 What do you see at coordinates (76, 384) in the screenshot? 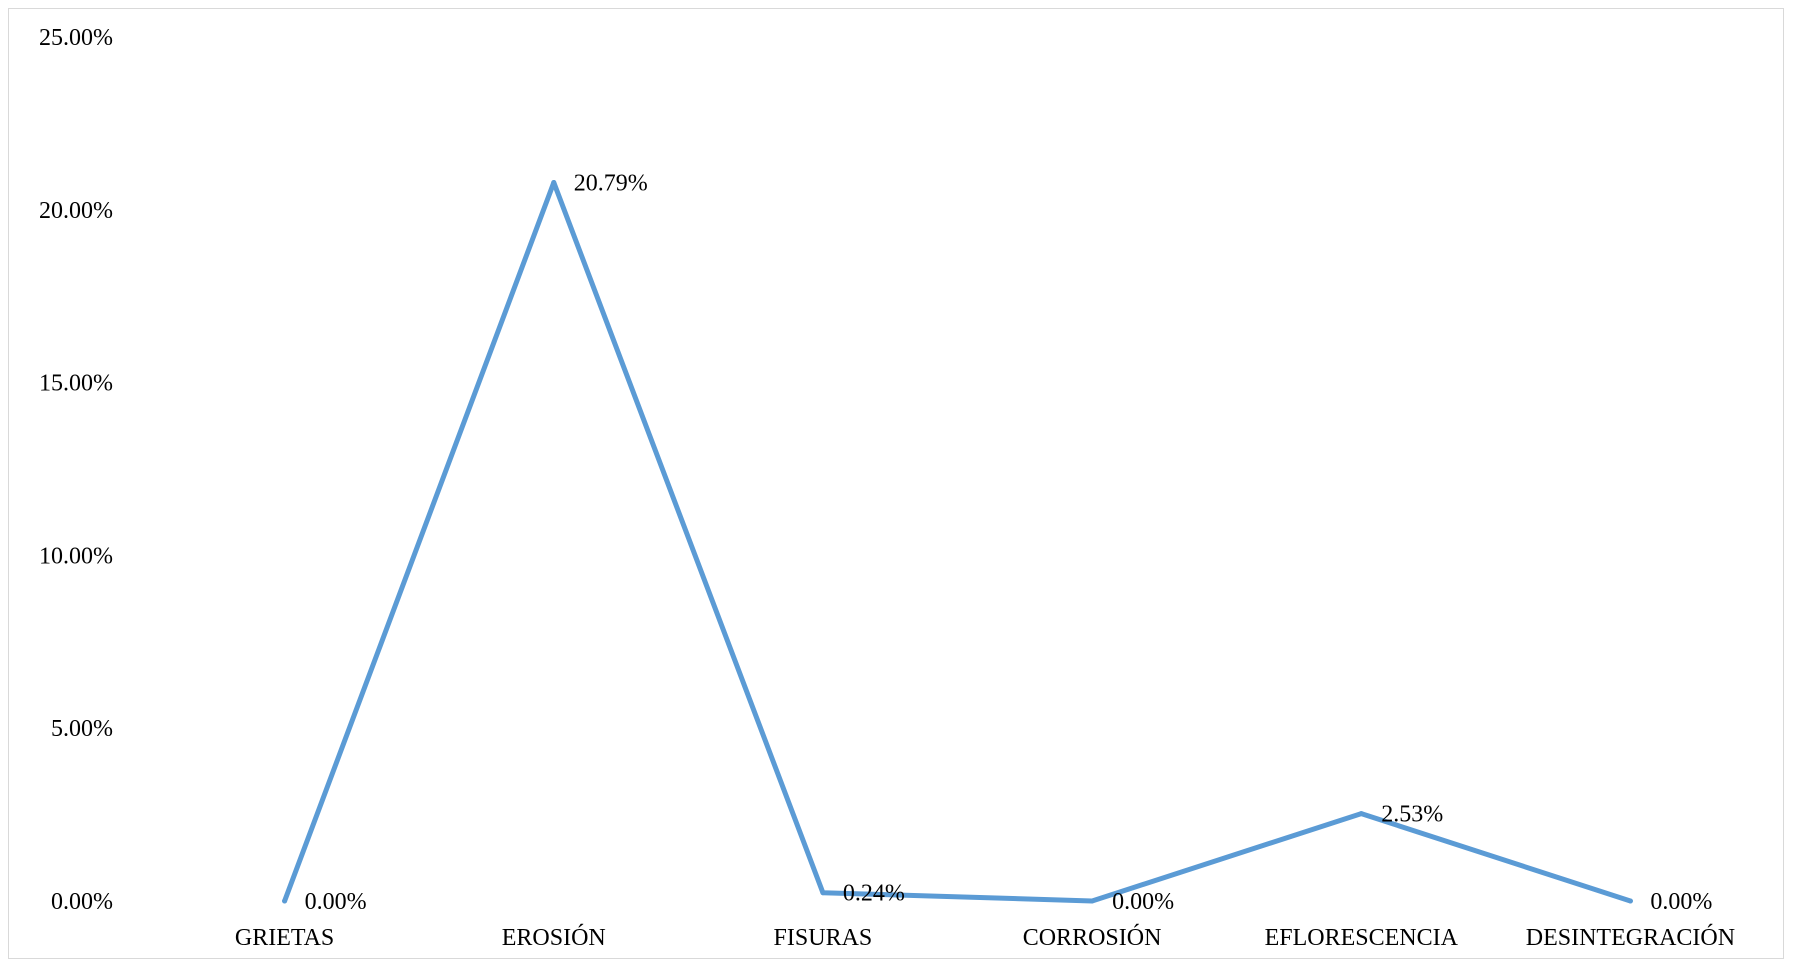
I see `y-tick-label: 15.00%` at bounding box center [76, 384].